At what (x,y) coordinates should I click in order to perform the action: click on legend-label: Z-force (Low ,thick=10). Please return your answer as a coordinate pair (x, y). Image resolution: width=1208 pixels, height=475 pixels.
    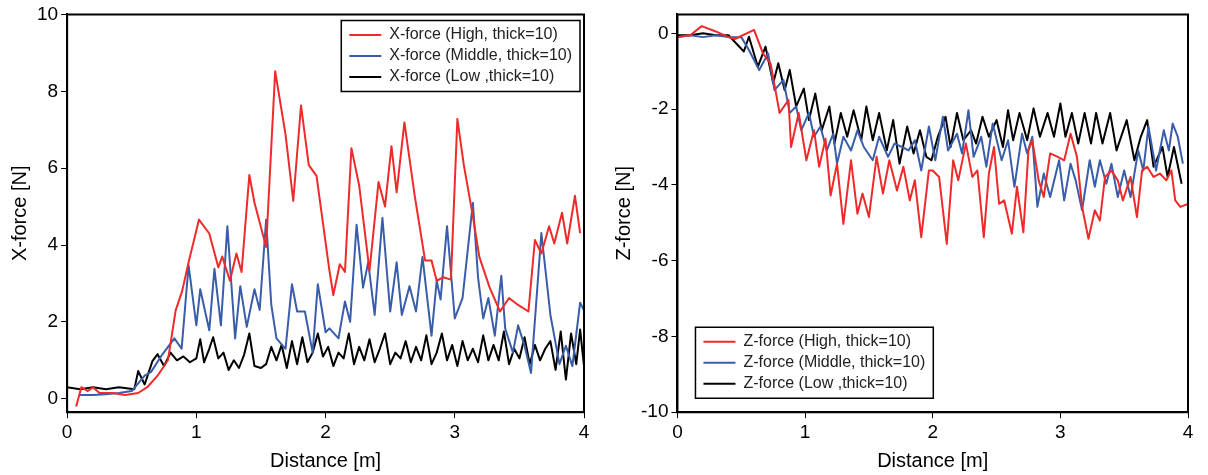
    Looking at the image, I should click on (825, 383).